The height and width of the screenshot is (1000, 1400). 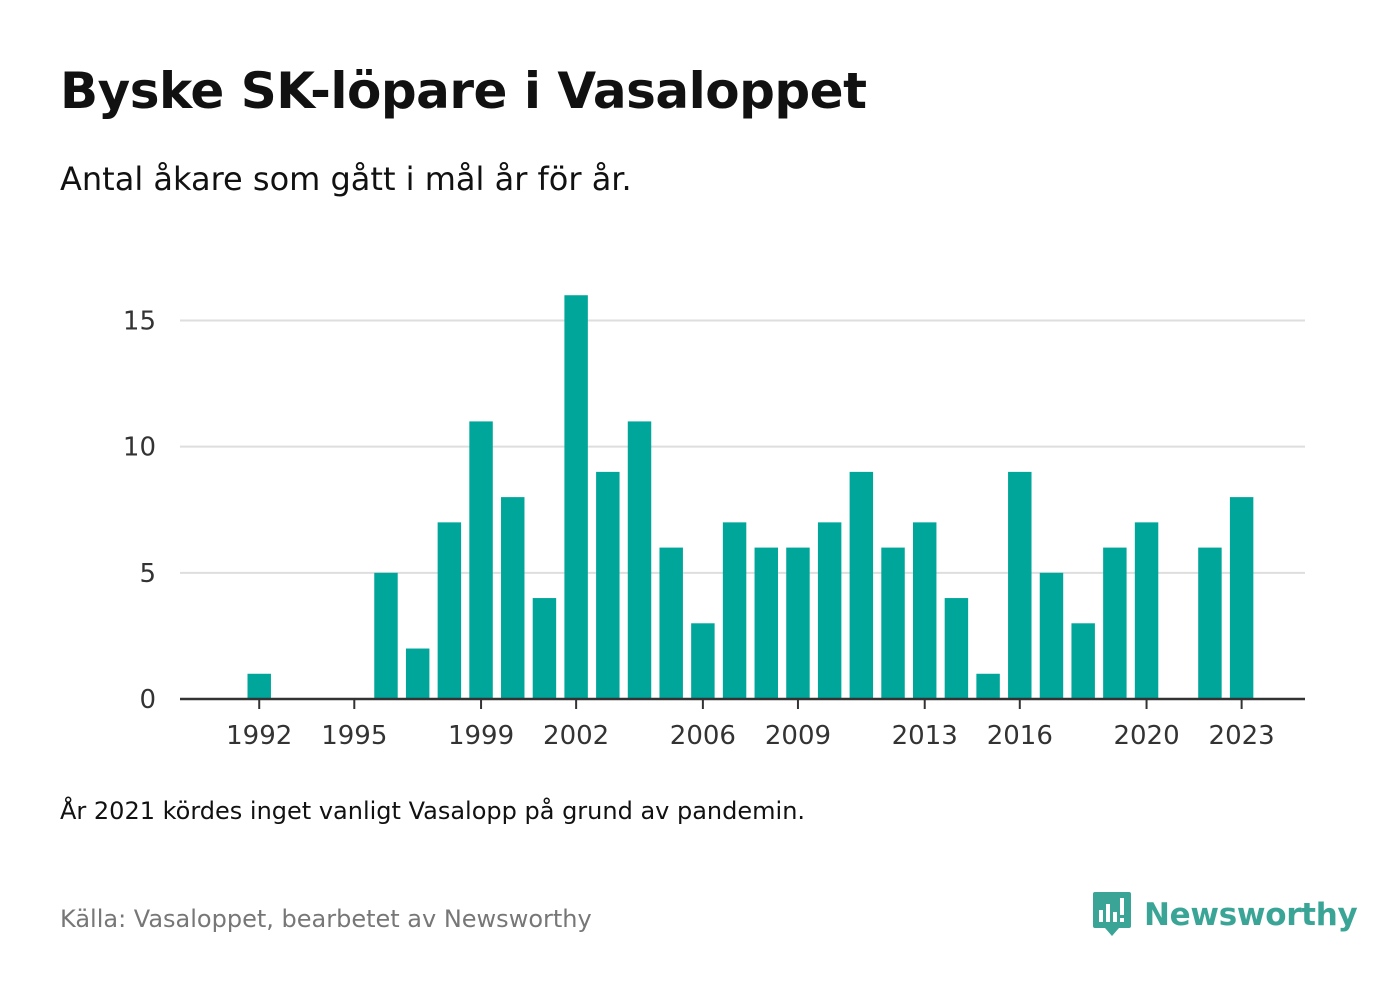 What do you see at coordinates (1210, 623) in the screenshot?
I see `bar-2022` at bounding box center [1210, 623].